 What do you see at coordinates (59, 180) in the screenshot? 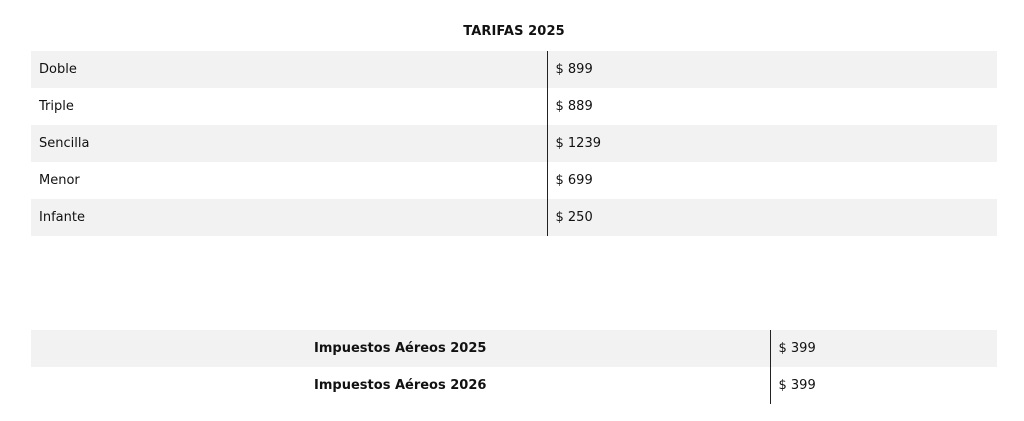
I see `rate-name: Menor` at bounding box center [59, 180].